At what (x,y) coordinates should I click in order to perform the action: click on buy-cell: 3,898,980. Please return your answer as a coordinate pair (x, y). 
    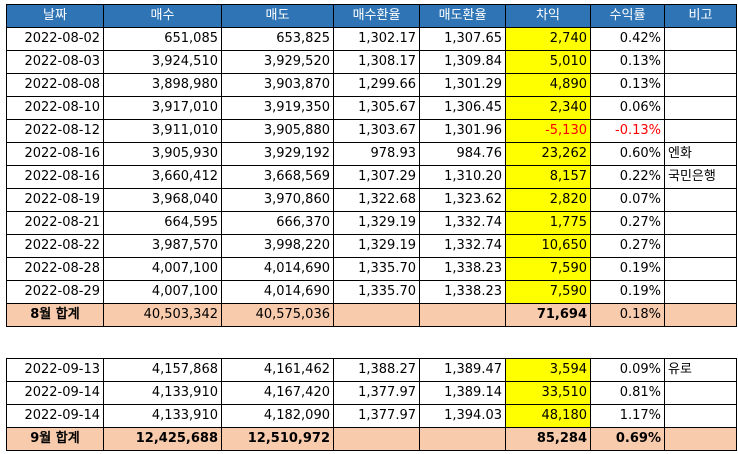
    Looking at the image, I should click on (162, 85).